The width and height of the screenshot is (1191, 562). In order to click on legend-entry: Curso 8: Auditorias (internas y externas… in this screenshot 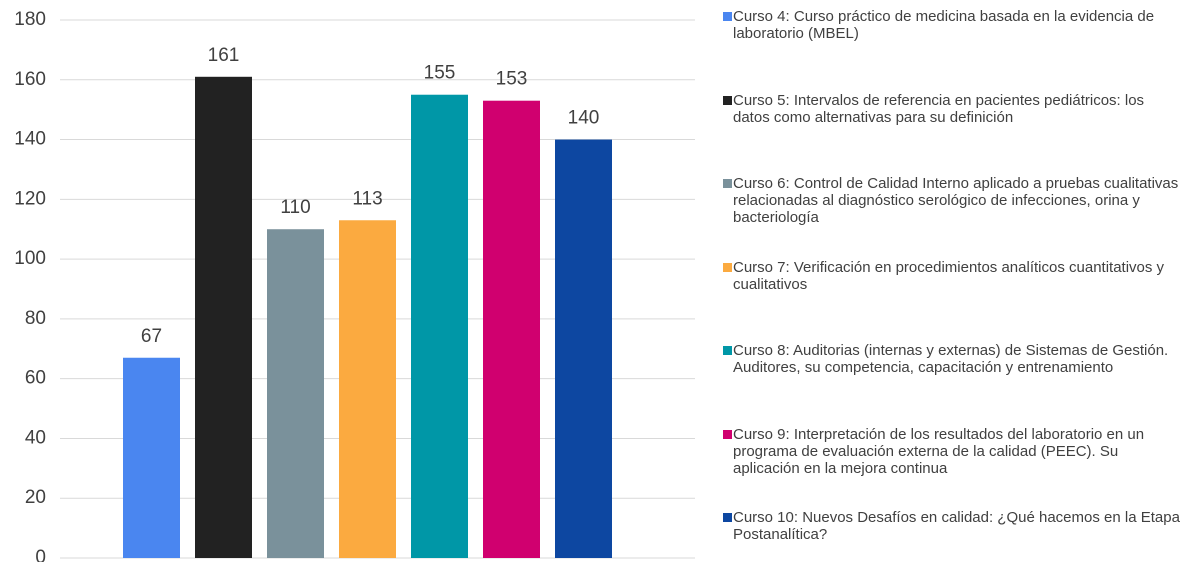, I will do `click(953, 359)`.